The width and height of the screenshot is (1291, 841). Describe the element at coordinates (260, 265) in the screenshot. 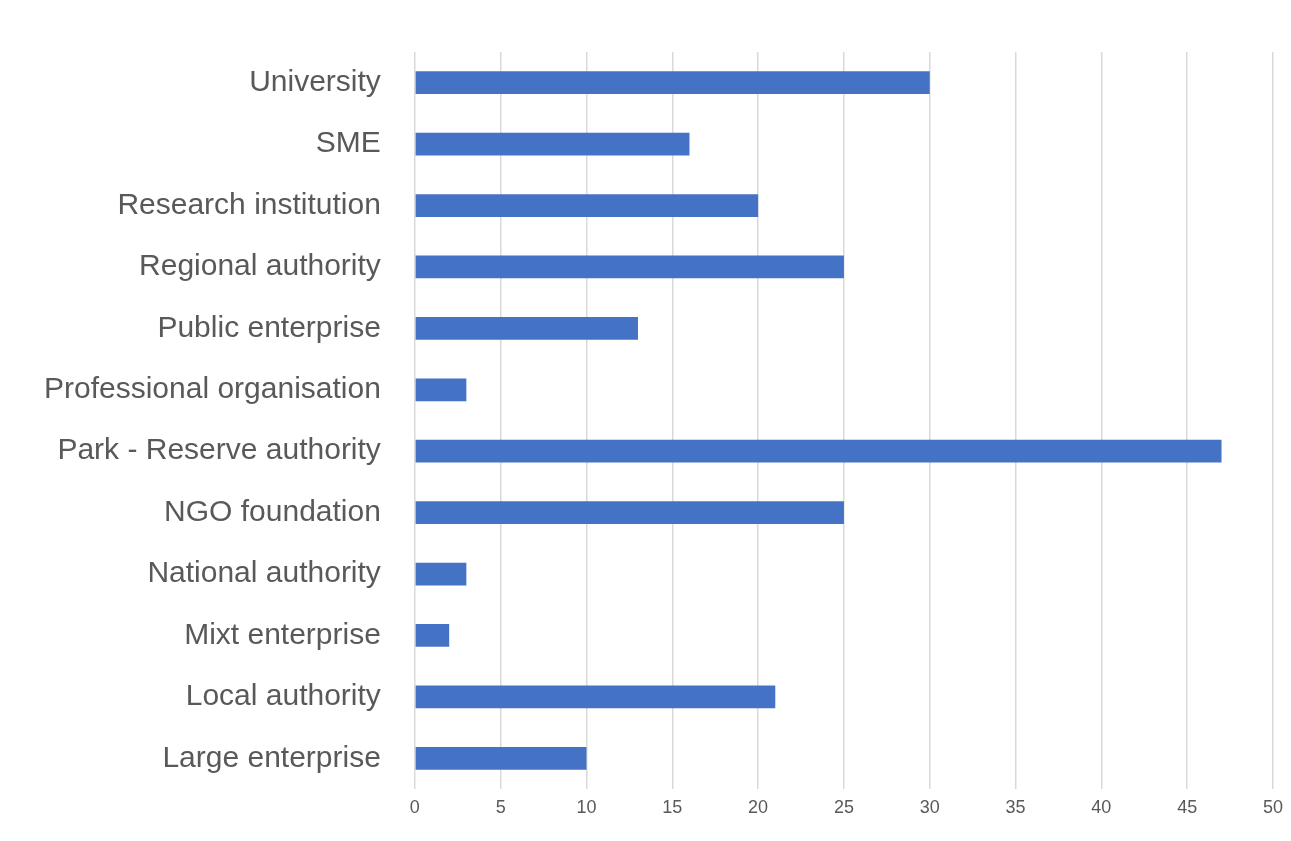

I see `y-tick-label: Regional authority` at that location.